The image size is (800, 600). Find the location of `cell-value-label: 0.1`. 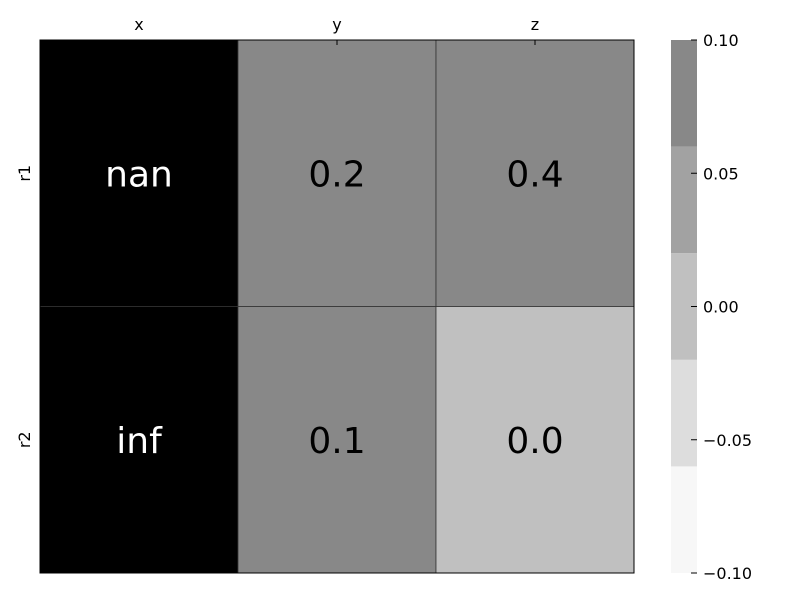

cell-value-label: 0.1 is located at coordinates (336, 441).